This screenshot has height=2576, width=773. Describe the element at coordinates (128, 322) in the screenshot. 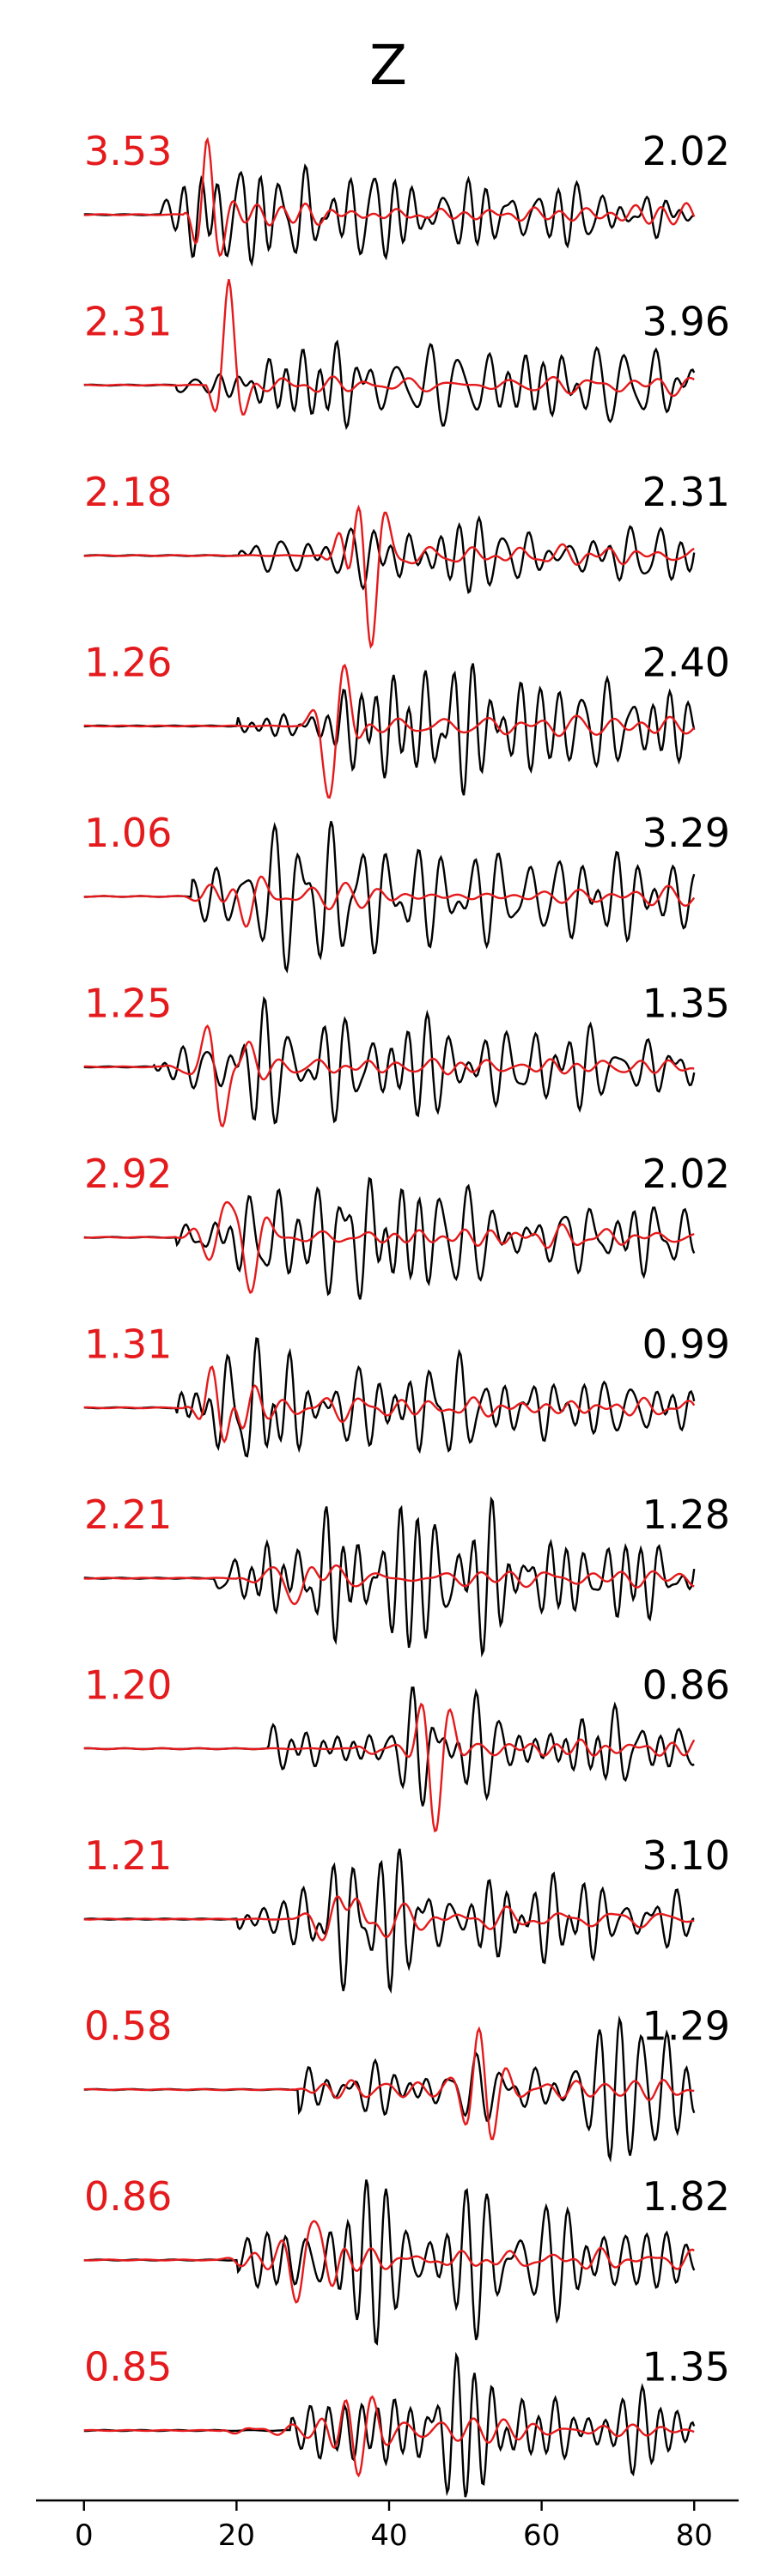

I see `synthetic-amplitude-label: 2.31` at that location.